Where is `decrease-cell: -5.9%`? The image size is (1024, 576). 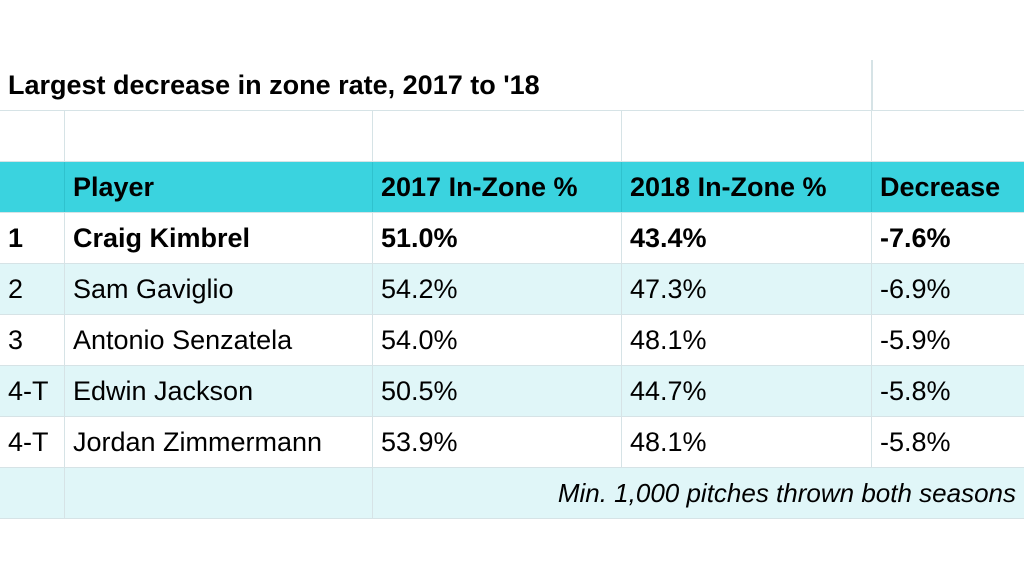
decrease-cell: -5.9% is located at coordinates (915, 339).